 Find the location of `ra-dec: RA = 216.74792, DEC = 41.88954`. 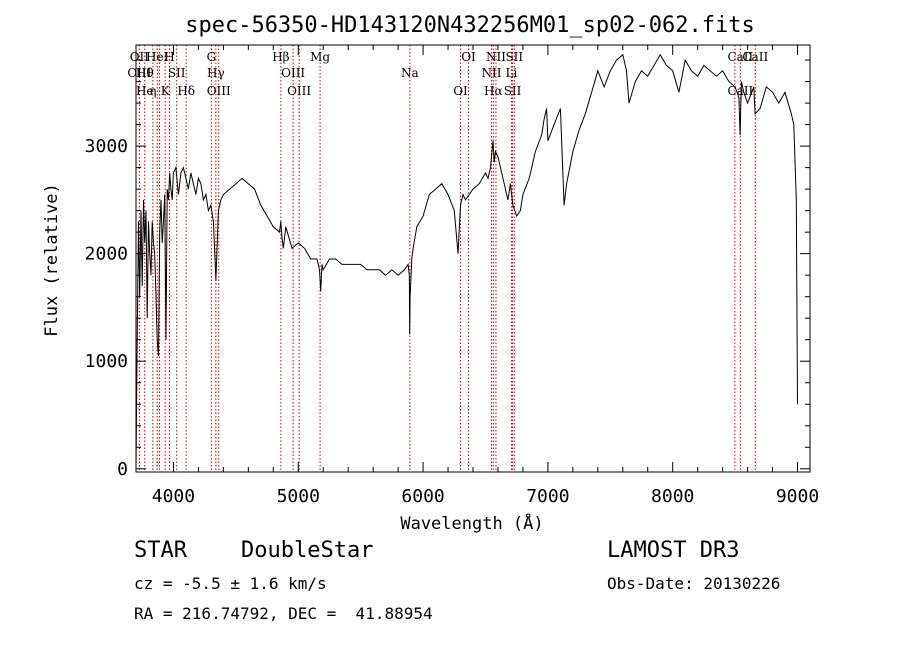

ra-dec: RA = 216.74792, DEC = 41.88954 is located at coordinates (283, 613).